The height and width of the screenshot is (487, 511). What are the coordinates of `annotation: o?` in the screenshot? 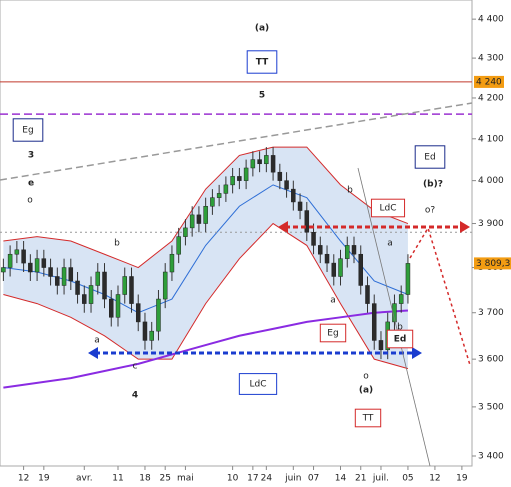 It's located at (430, 211).